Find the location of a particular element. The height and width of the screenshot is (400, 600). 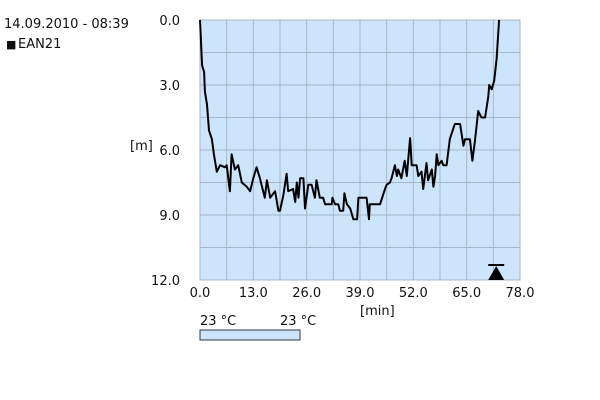

x-tick-label: 78.0 is located at coordinates (520, 293).